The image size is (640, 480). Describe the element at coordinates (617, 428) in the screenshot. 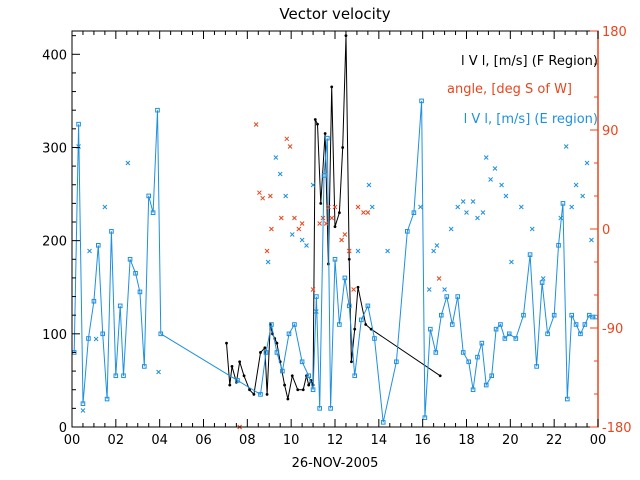

I see `y-right-tick-label: -180` at that location.